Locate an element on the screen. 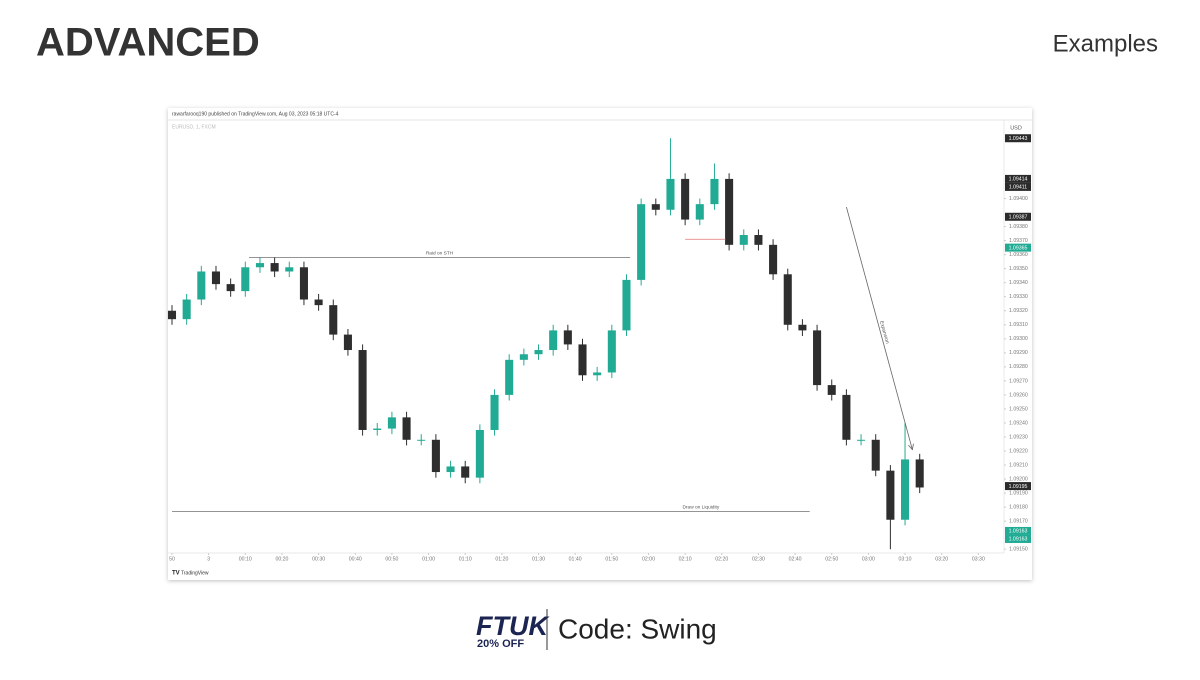 The height and width of the screenshot is (680, 1200). y-tick-label: 1.09190 is located at coordinates (1018, 493).